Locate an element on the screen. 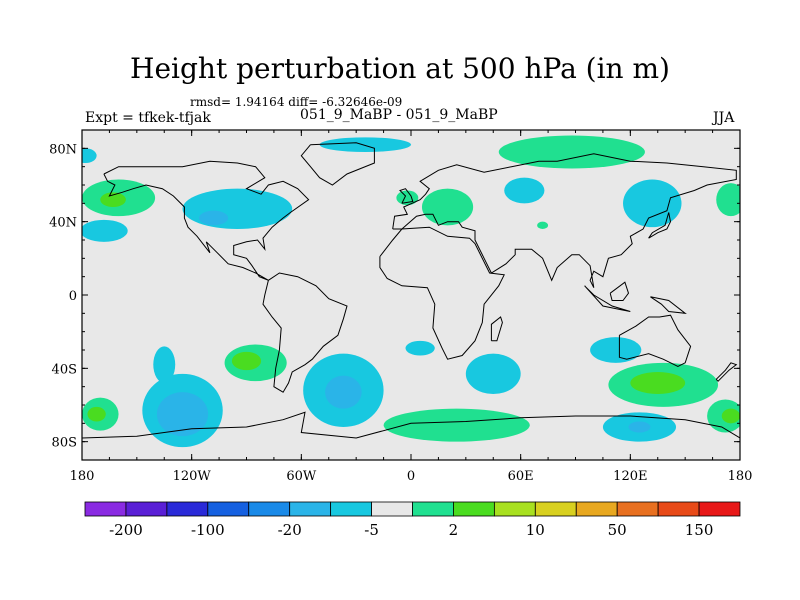  so-pacific-big-low-core is located at coordinates (182, 414).